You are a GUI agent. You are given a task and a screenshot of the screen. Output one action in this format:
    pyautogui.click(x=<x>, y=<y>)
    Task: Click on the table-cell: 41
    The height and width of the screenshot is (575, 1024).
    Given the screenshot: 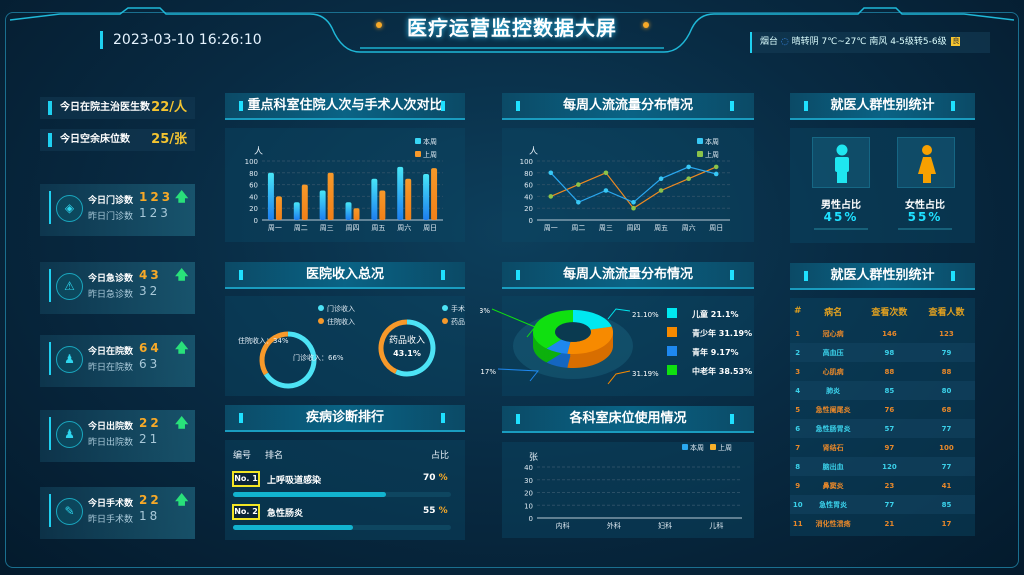 What is the action you would take?
    pyautogui.click(x=946, y=485)
    